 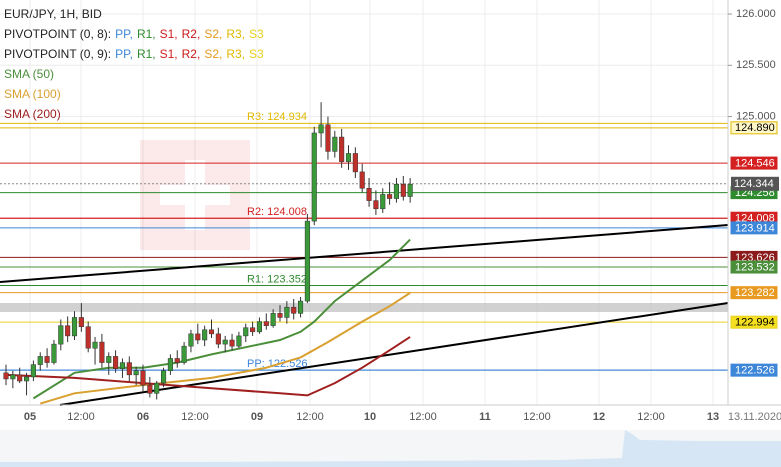 I want to click on pivot-label: R2: 124.008, so click(x=277, y=212).